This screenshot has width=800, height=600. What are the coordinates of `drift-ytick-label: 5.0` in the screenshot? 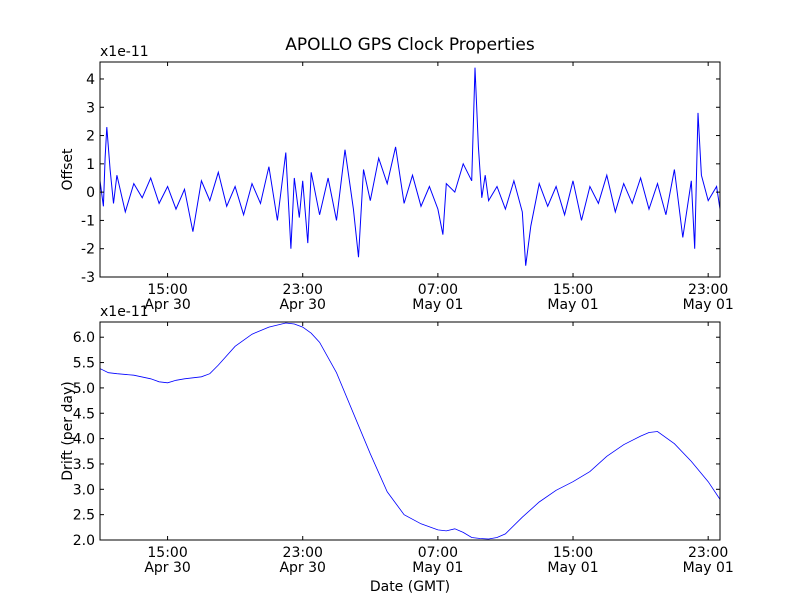 It's located at (84, 389).